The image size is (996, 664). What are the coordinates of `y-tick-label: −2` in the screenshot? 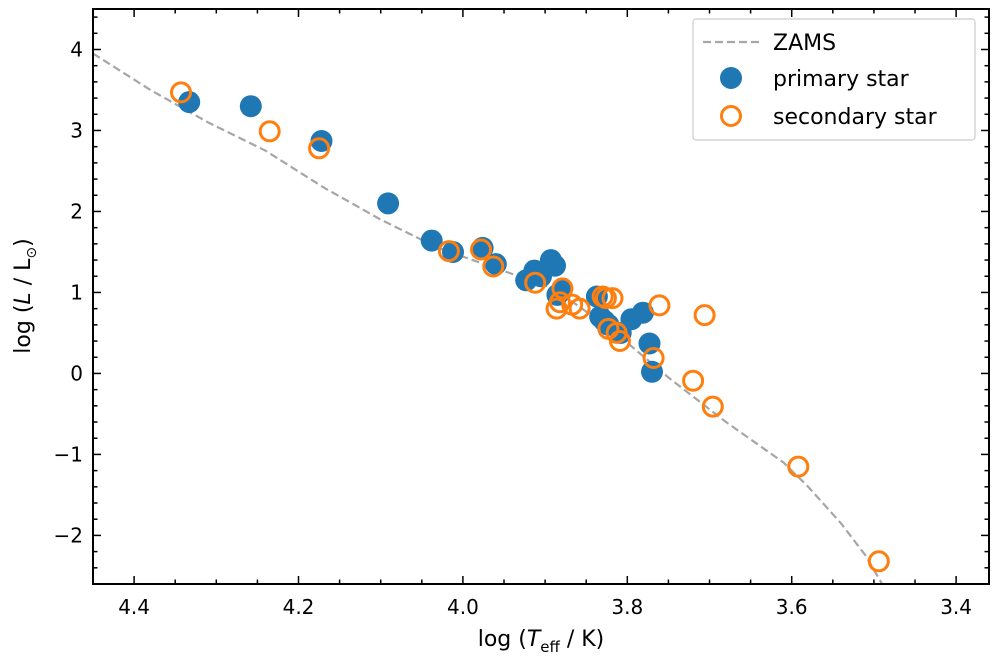 It's located at (68, 535).